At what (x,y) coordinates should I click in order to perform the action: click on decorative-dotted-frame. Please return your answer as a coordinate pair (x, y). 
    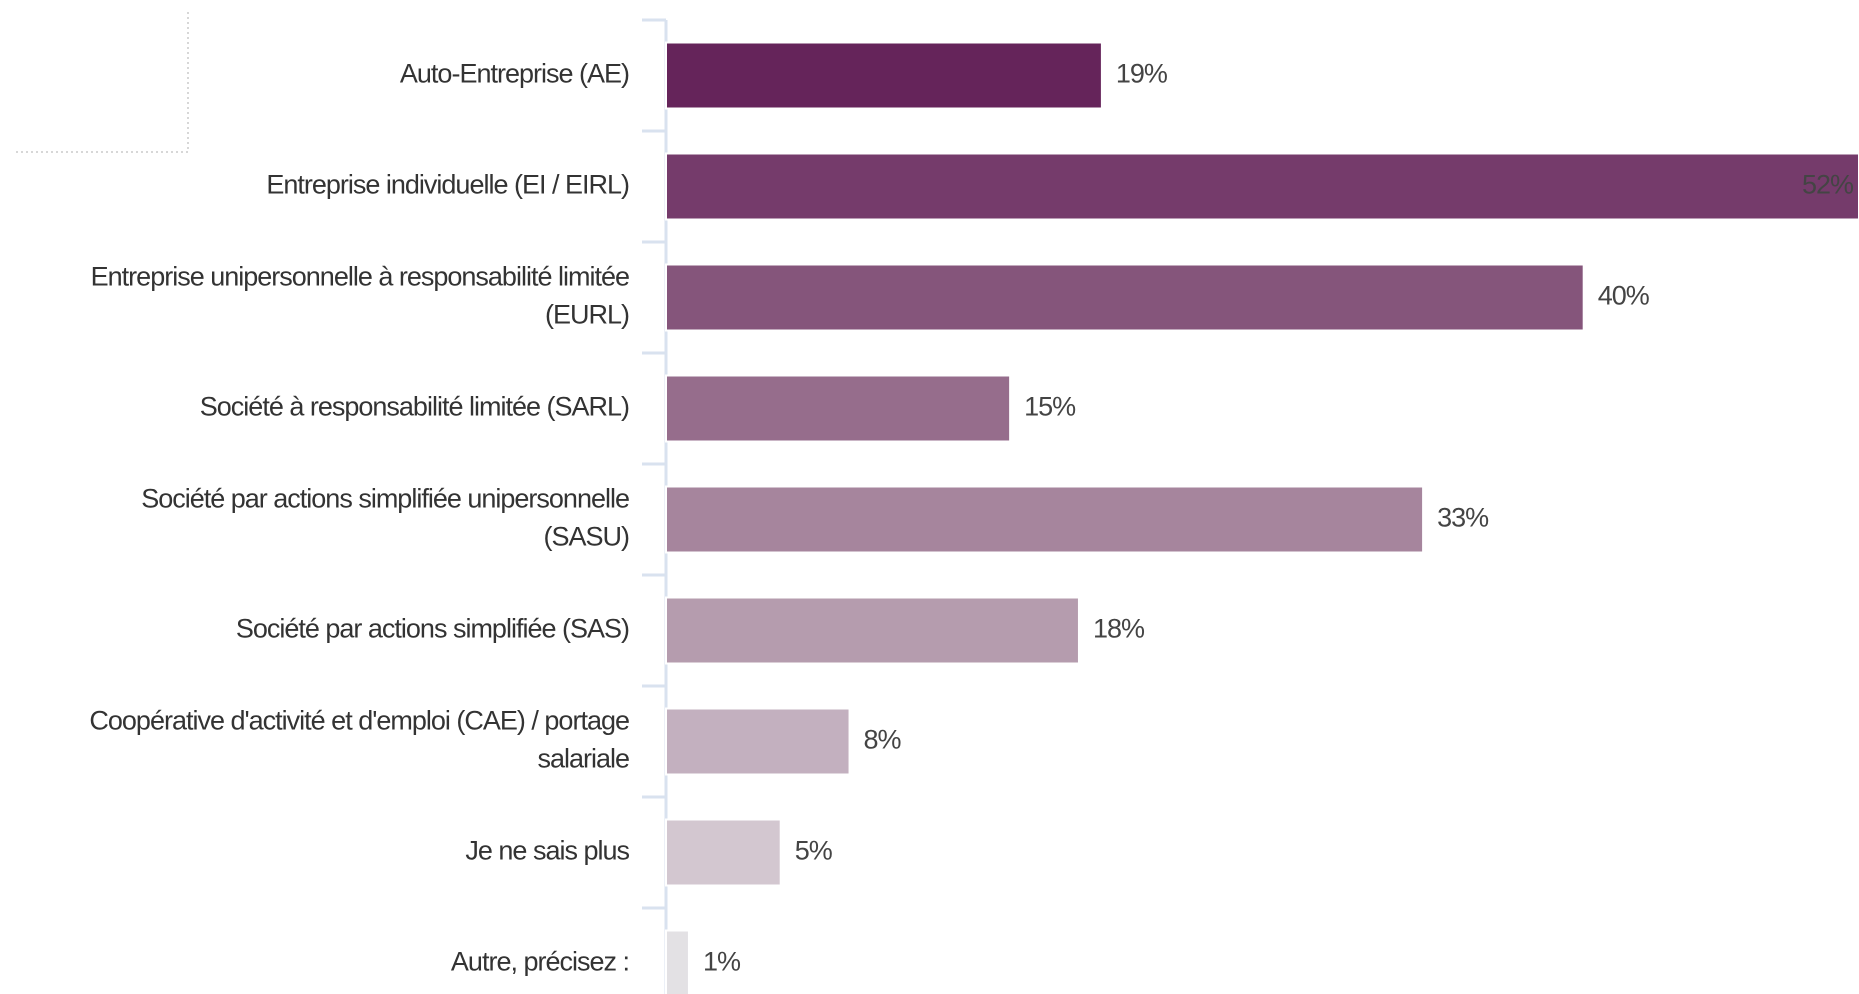
    Looking at the image, I should click on (101, 82).